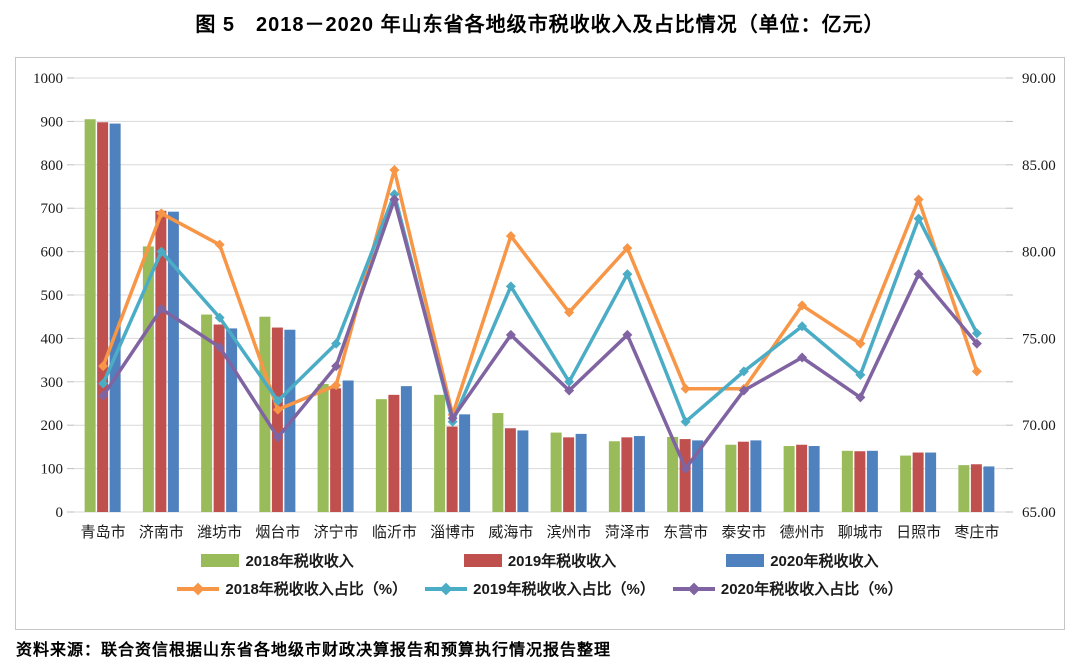 The image size is (1080, 667). Describe the element at coordinates (569, 532) in the screenshot. I see `svg-text: 滨州市` at that location.